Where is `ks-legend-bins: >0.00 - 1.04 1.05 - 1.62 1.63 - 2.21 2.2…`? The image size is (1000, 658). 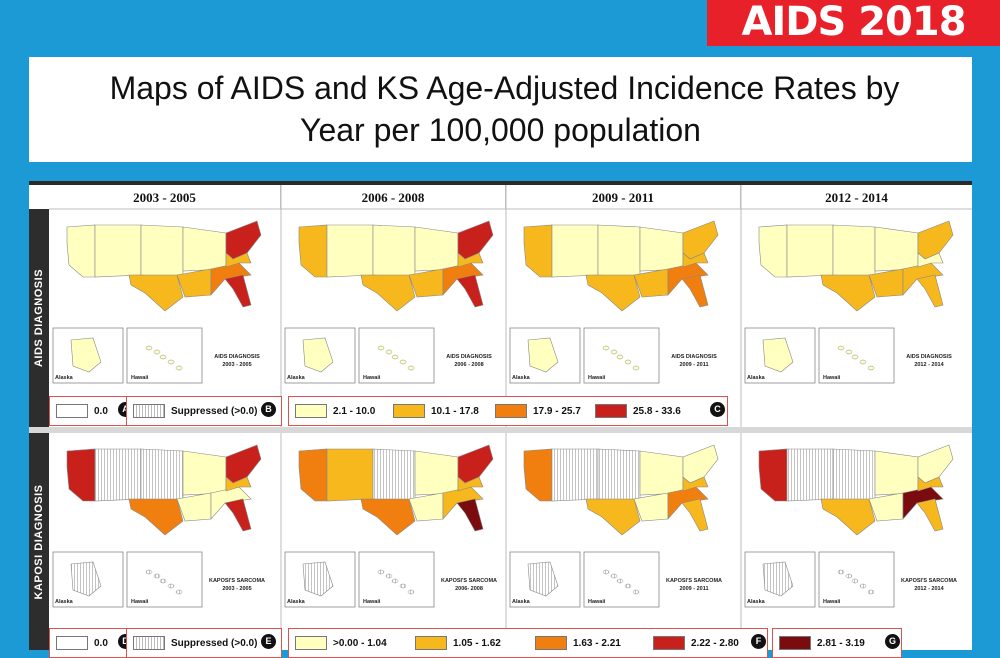 ks-legend-bins: >0.00 - 1.04 1.05 - 1.62 1.63 - 2.21 2.2… is located at coordinates (528, 643).